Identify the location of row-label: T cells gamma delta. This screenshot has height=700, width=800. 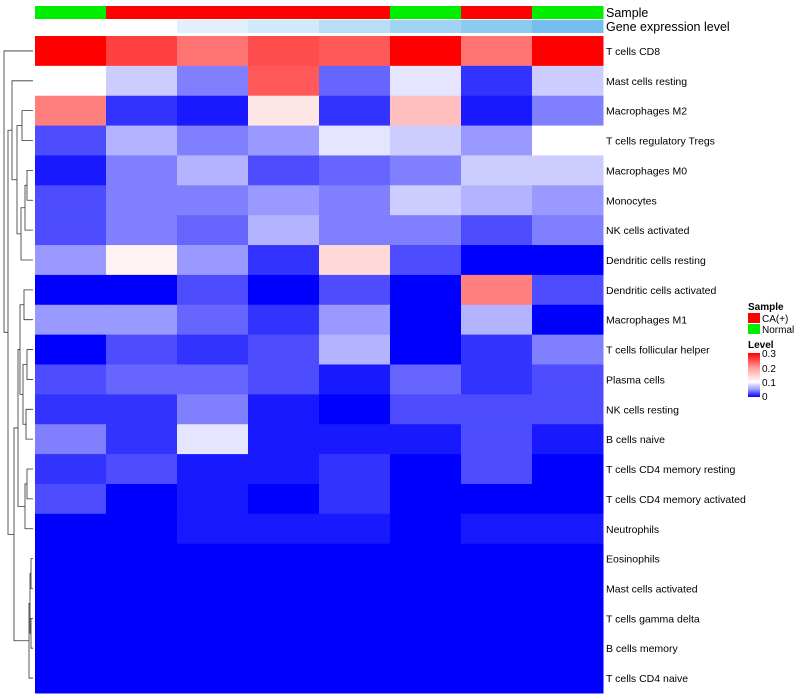
(653, 619).